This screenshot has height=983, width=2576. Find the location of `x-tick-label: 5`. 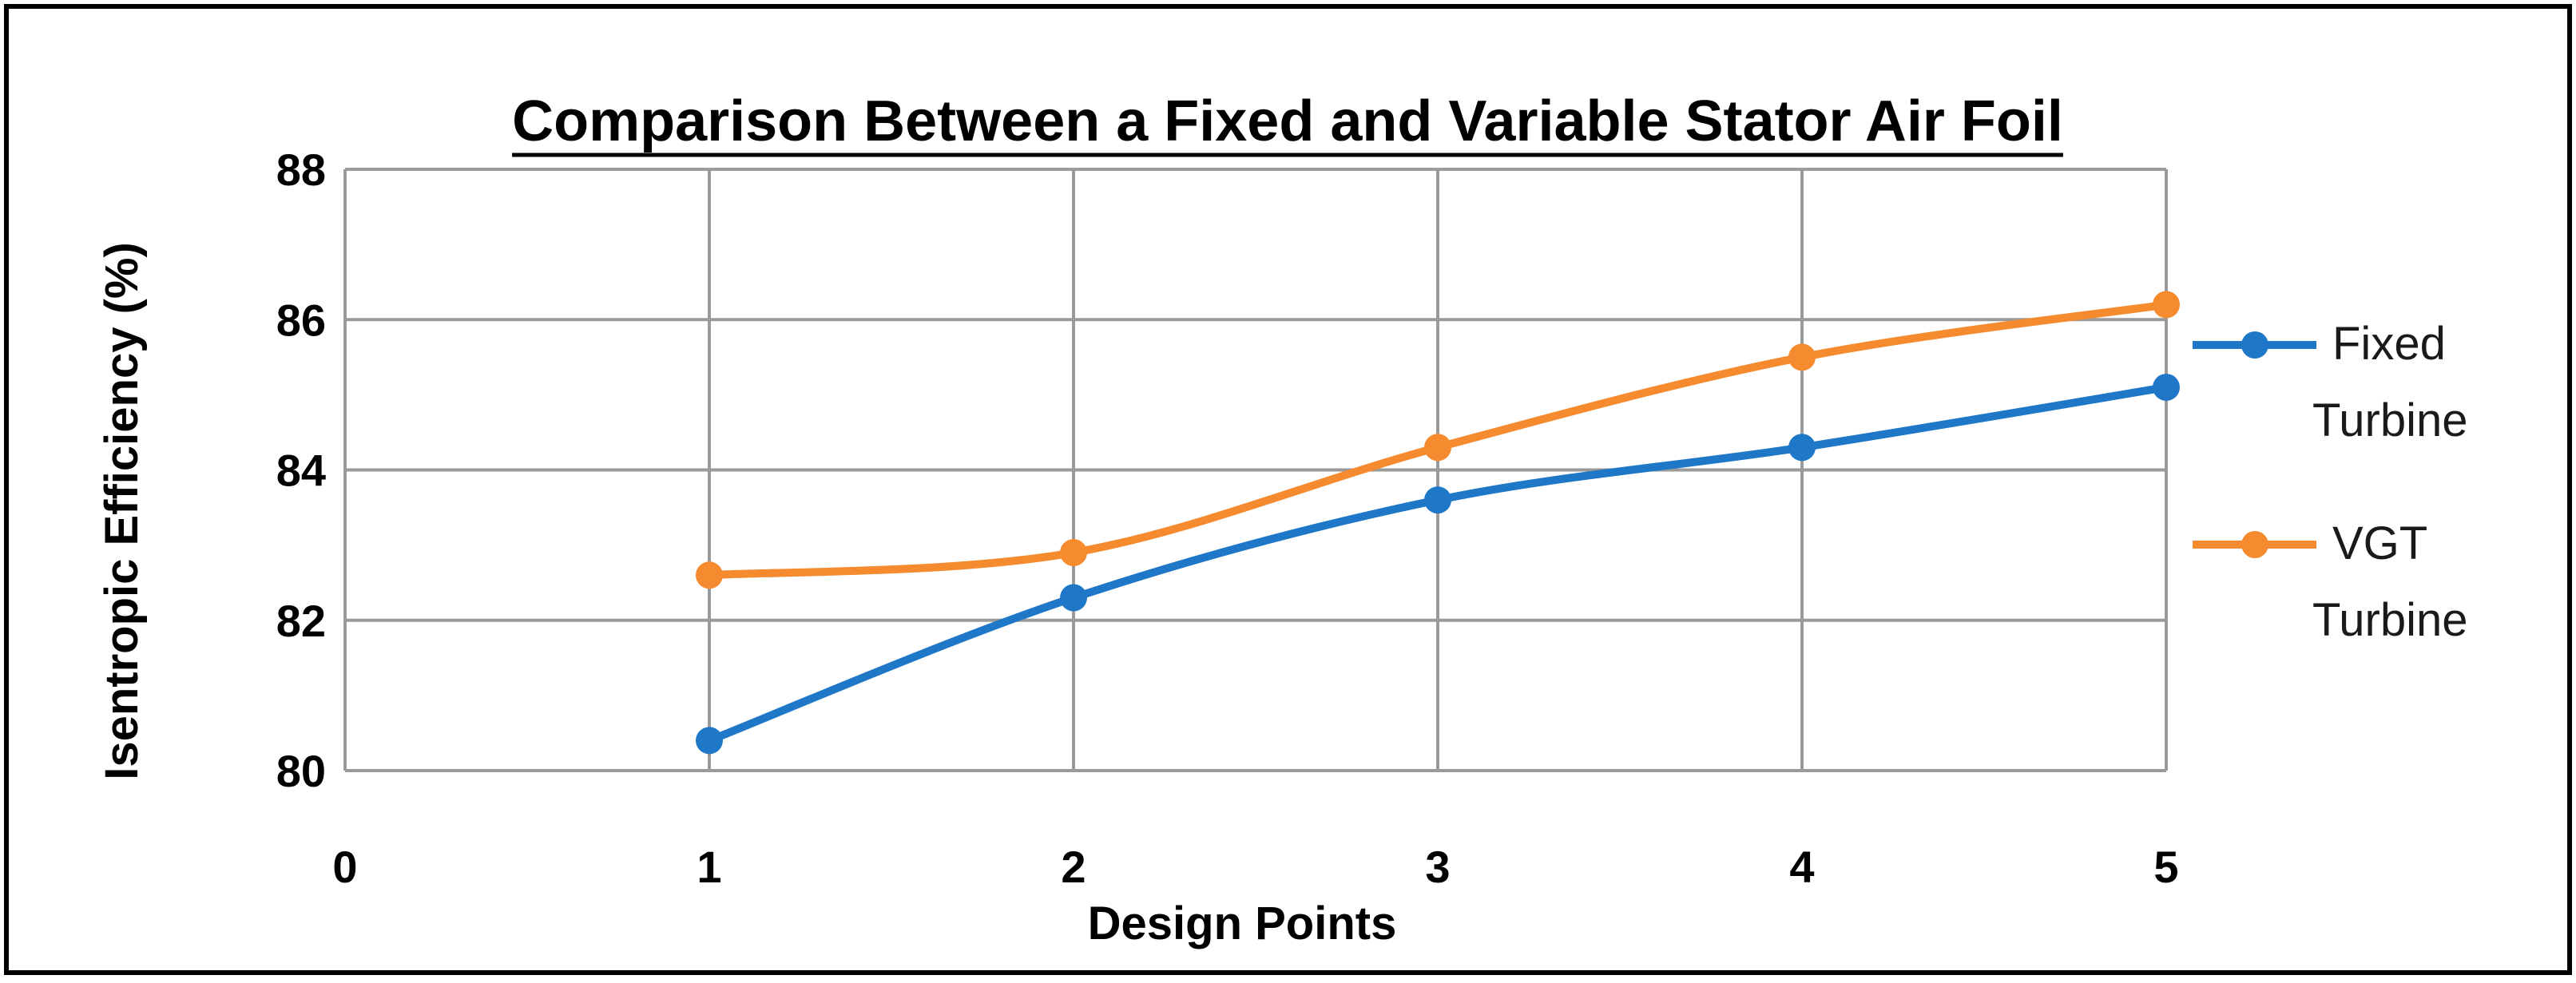

x-tick-label: 5 is located at coordinates (2165, 867).